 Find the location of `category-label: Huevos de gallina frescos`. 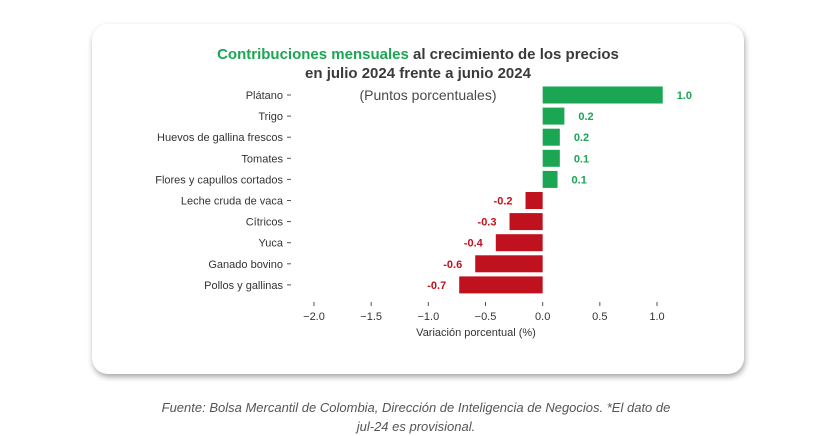

category-label: Huevos de gallina frescos is located at coordinates (220, 138).